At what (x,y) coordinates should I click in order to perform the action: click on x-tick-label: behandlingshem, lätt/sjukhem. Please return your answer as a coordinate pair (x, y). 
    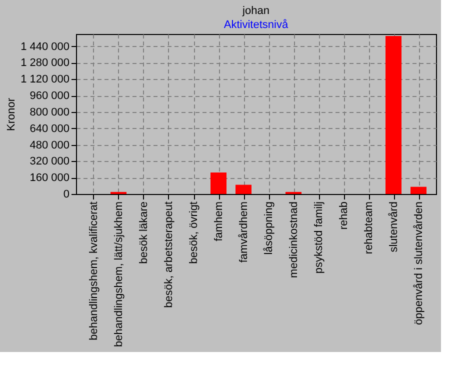
    Looking at the image, I should click on (119, 275).